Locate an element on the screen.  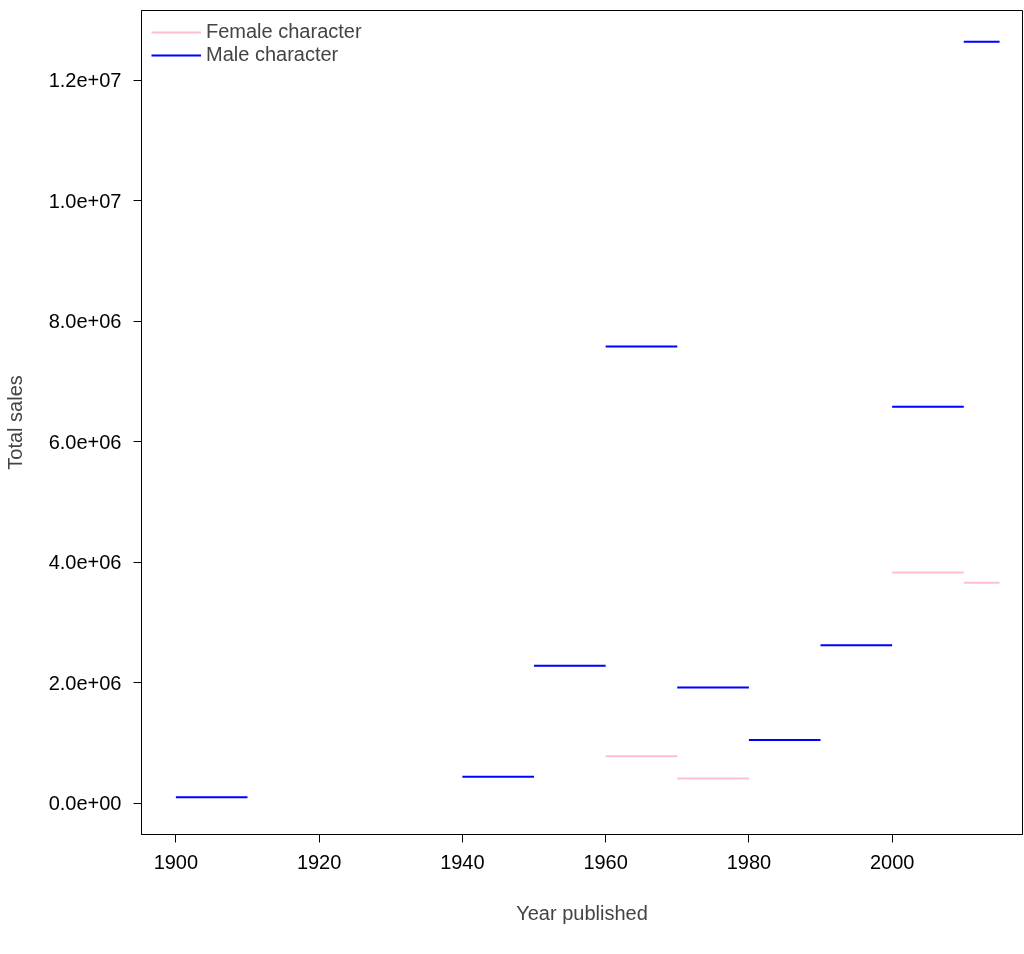
y-tick-label: 0.0e+00 is located at coordinates (85, 803).